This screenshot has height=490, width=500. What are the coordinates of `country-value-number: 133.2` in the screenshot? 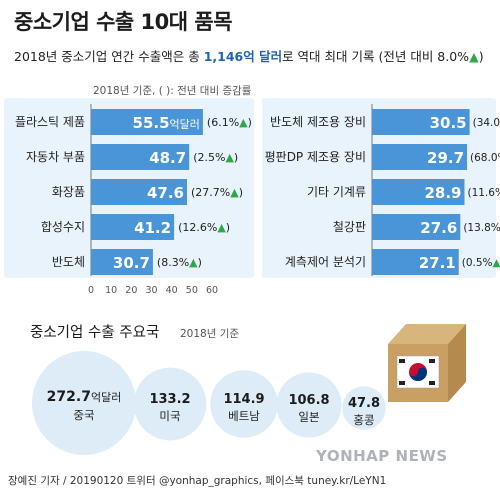 It's located at (169, 399).